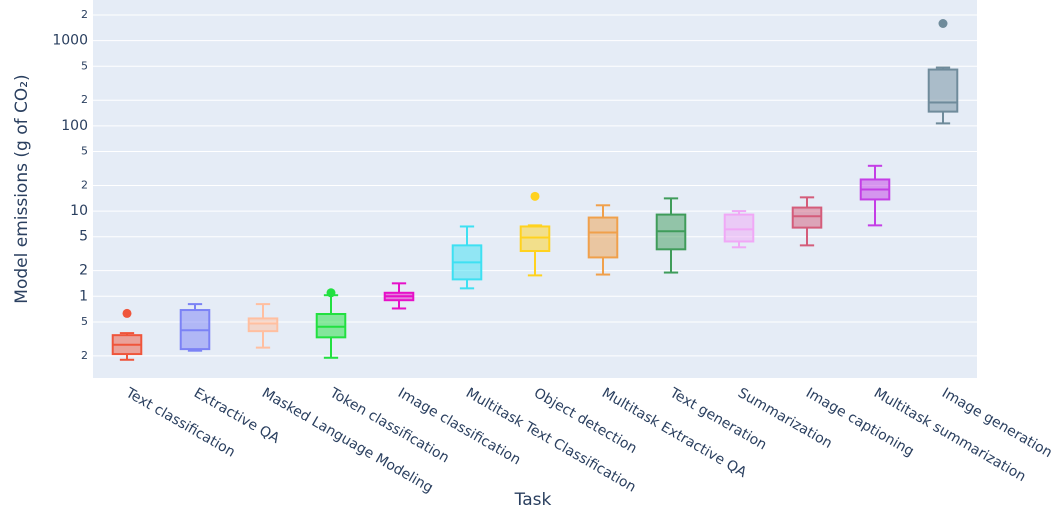  What do you see at coordinates (459, 426) in the screenshot?
I see `x-tick-label: Image classification` at bounding box center [459, 426].